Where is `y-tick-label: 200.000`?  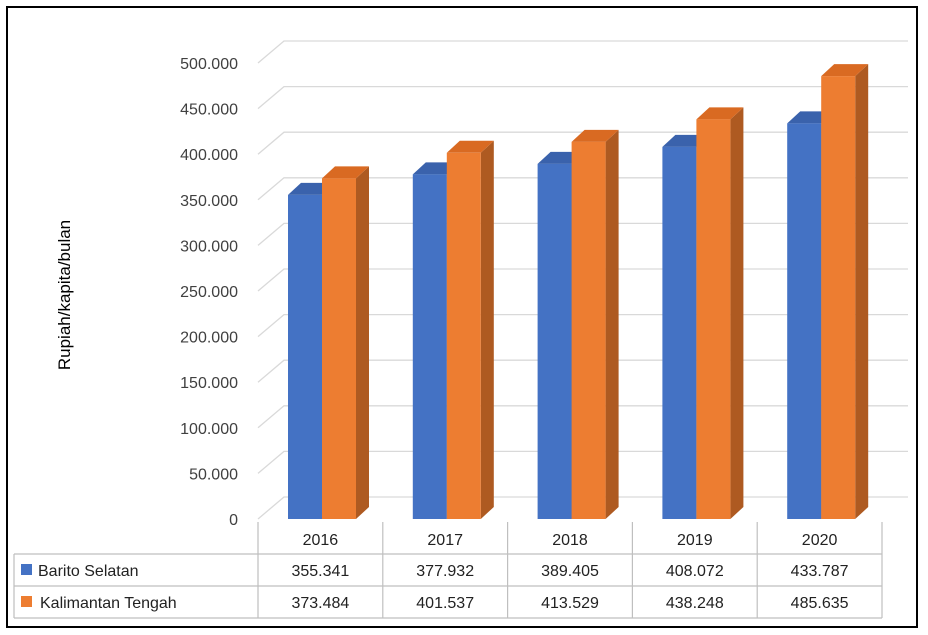
y-tick-label: 200.000 is located at coordinates (209, 338).